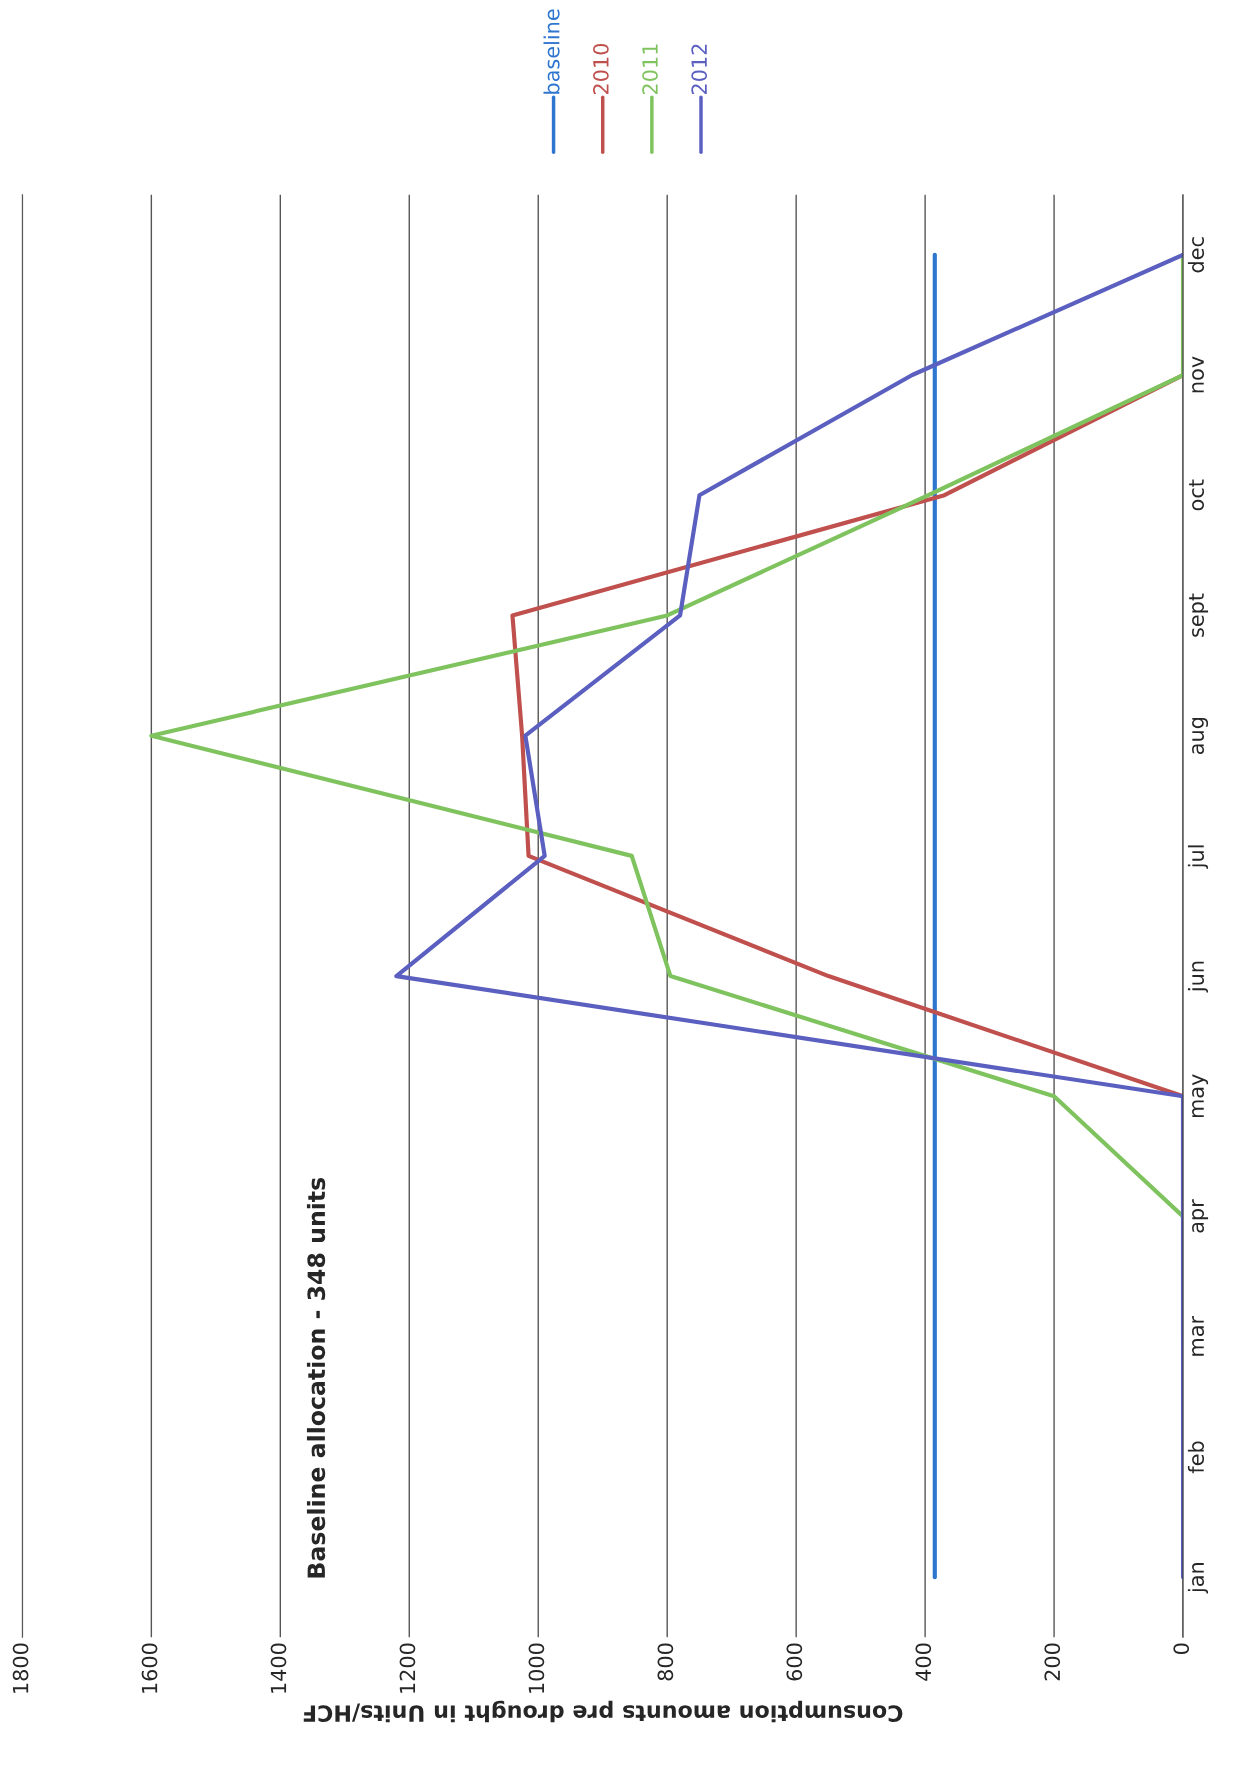 The height and width of the screenshot is (1770, 1244). I want to click on x-axis-title: Consumption amounts pre drought in Units/HCF, so click(603, 1711).